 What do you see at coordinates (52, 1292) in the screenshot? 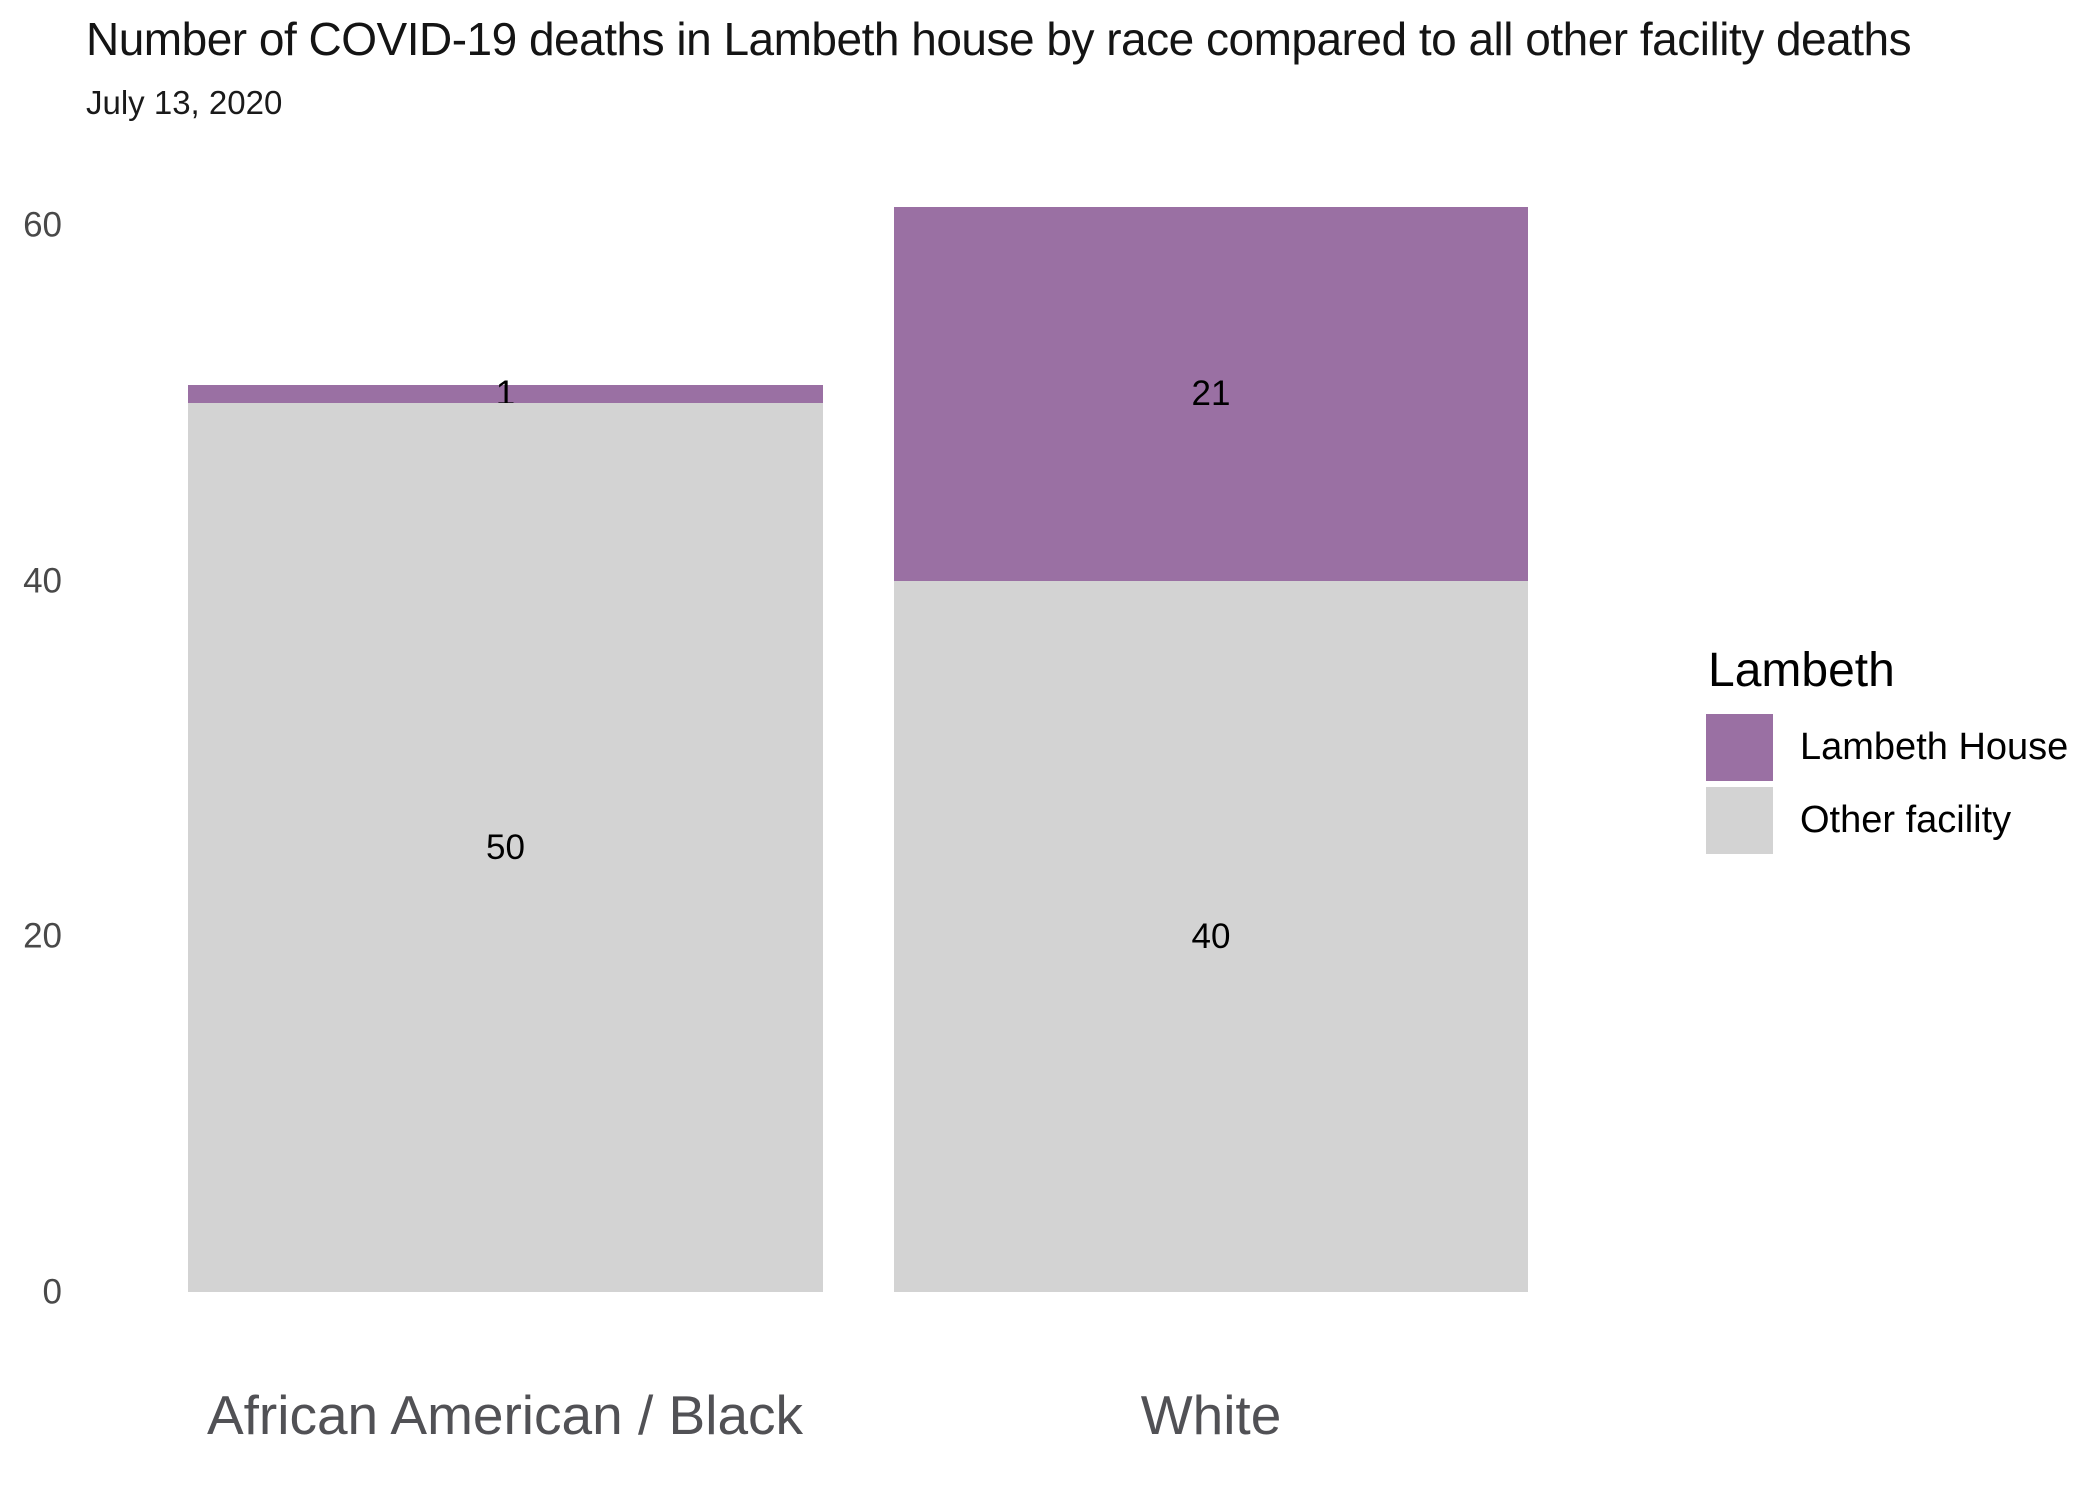
I see `y-axis-tick-0: 0` at bounding box center [52, 1292].